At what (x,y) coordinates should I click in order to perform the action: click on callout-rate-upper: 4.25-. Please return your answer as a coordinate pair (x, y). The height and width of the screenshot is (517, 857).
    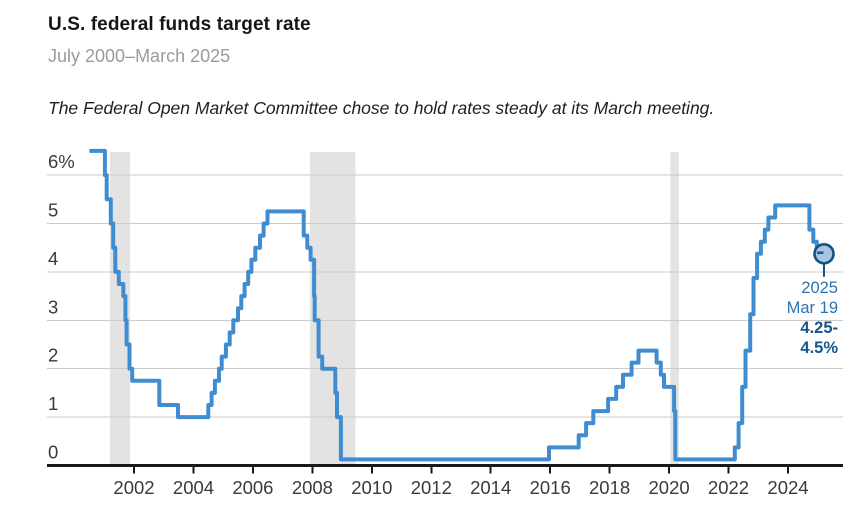
    Looking at the image, I should click on (819, 328).